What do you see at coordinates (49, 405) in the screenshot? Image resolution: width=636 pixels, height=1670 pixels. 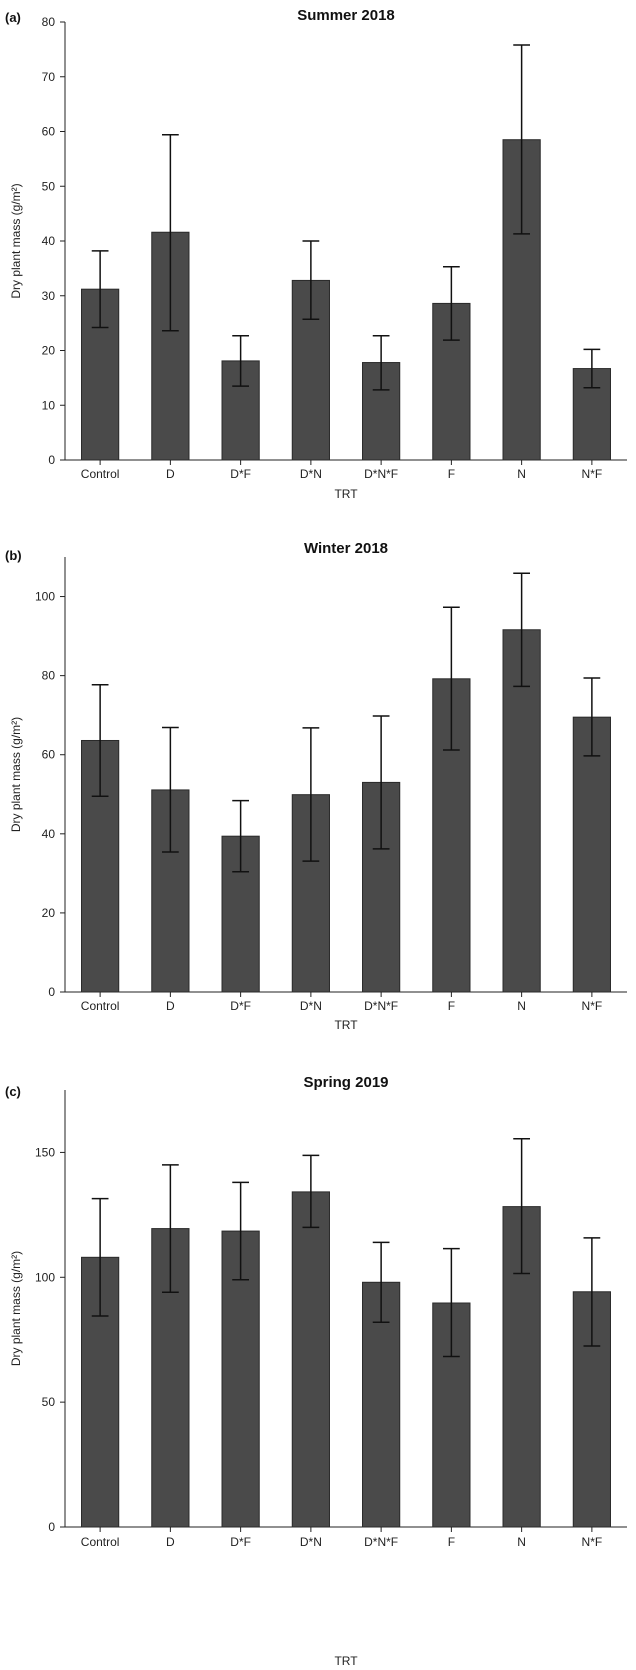 I see `y-tick-label: 10` at bounding box center [49, 405].